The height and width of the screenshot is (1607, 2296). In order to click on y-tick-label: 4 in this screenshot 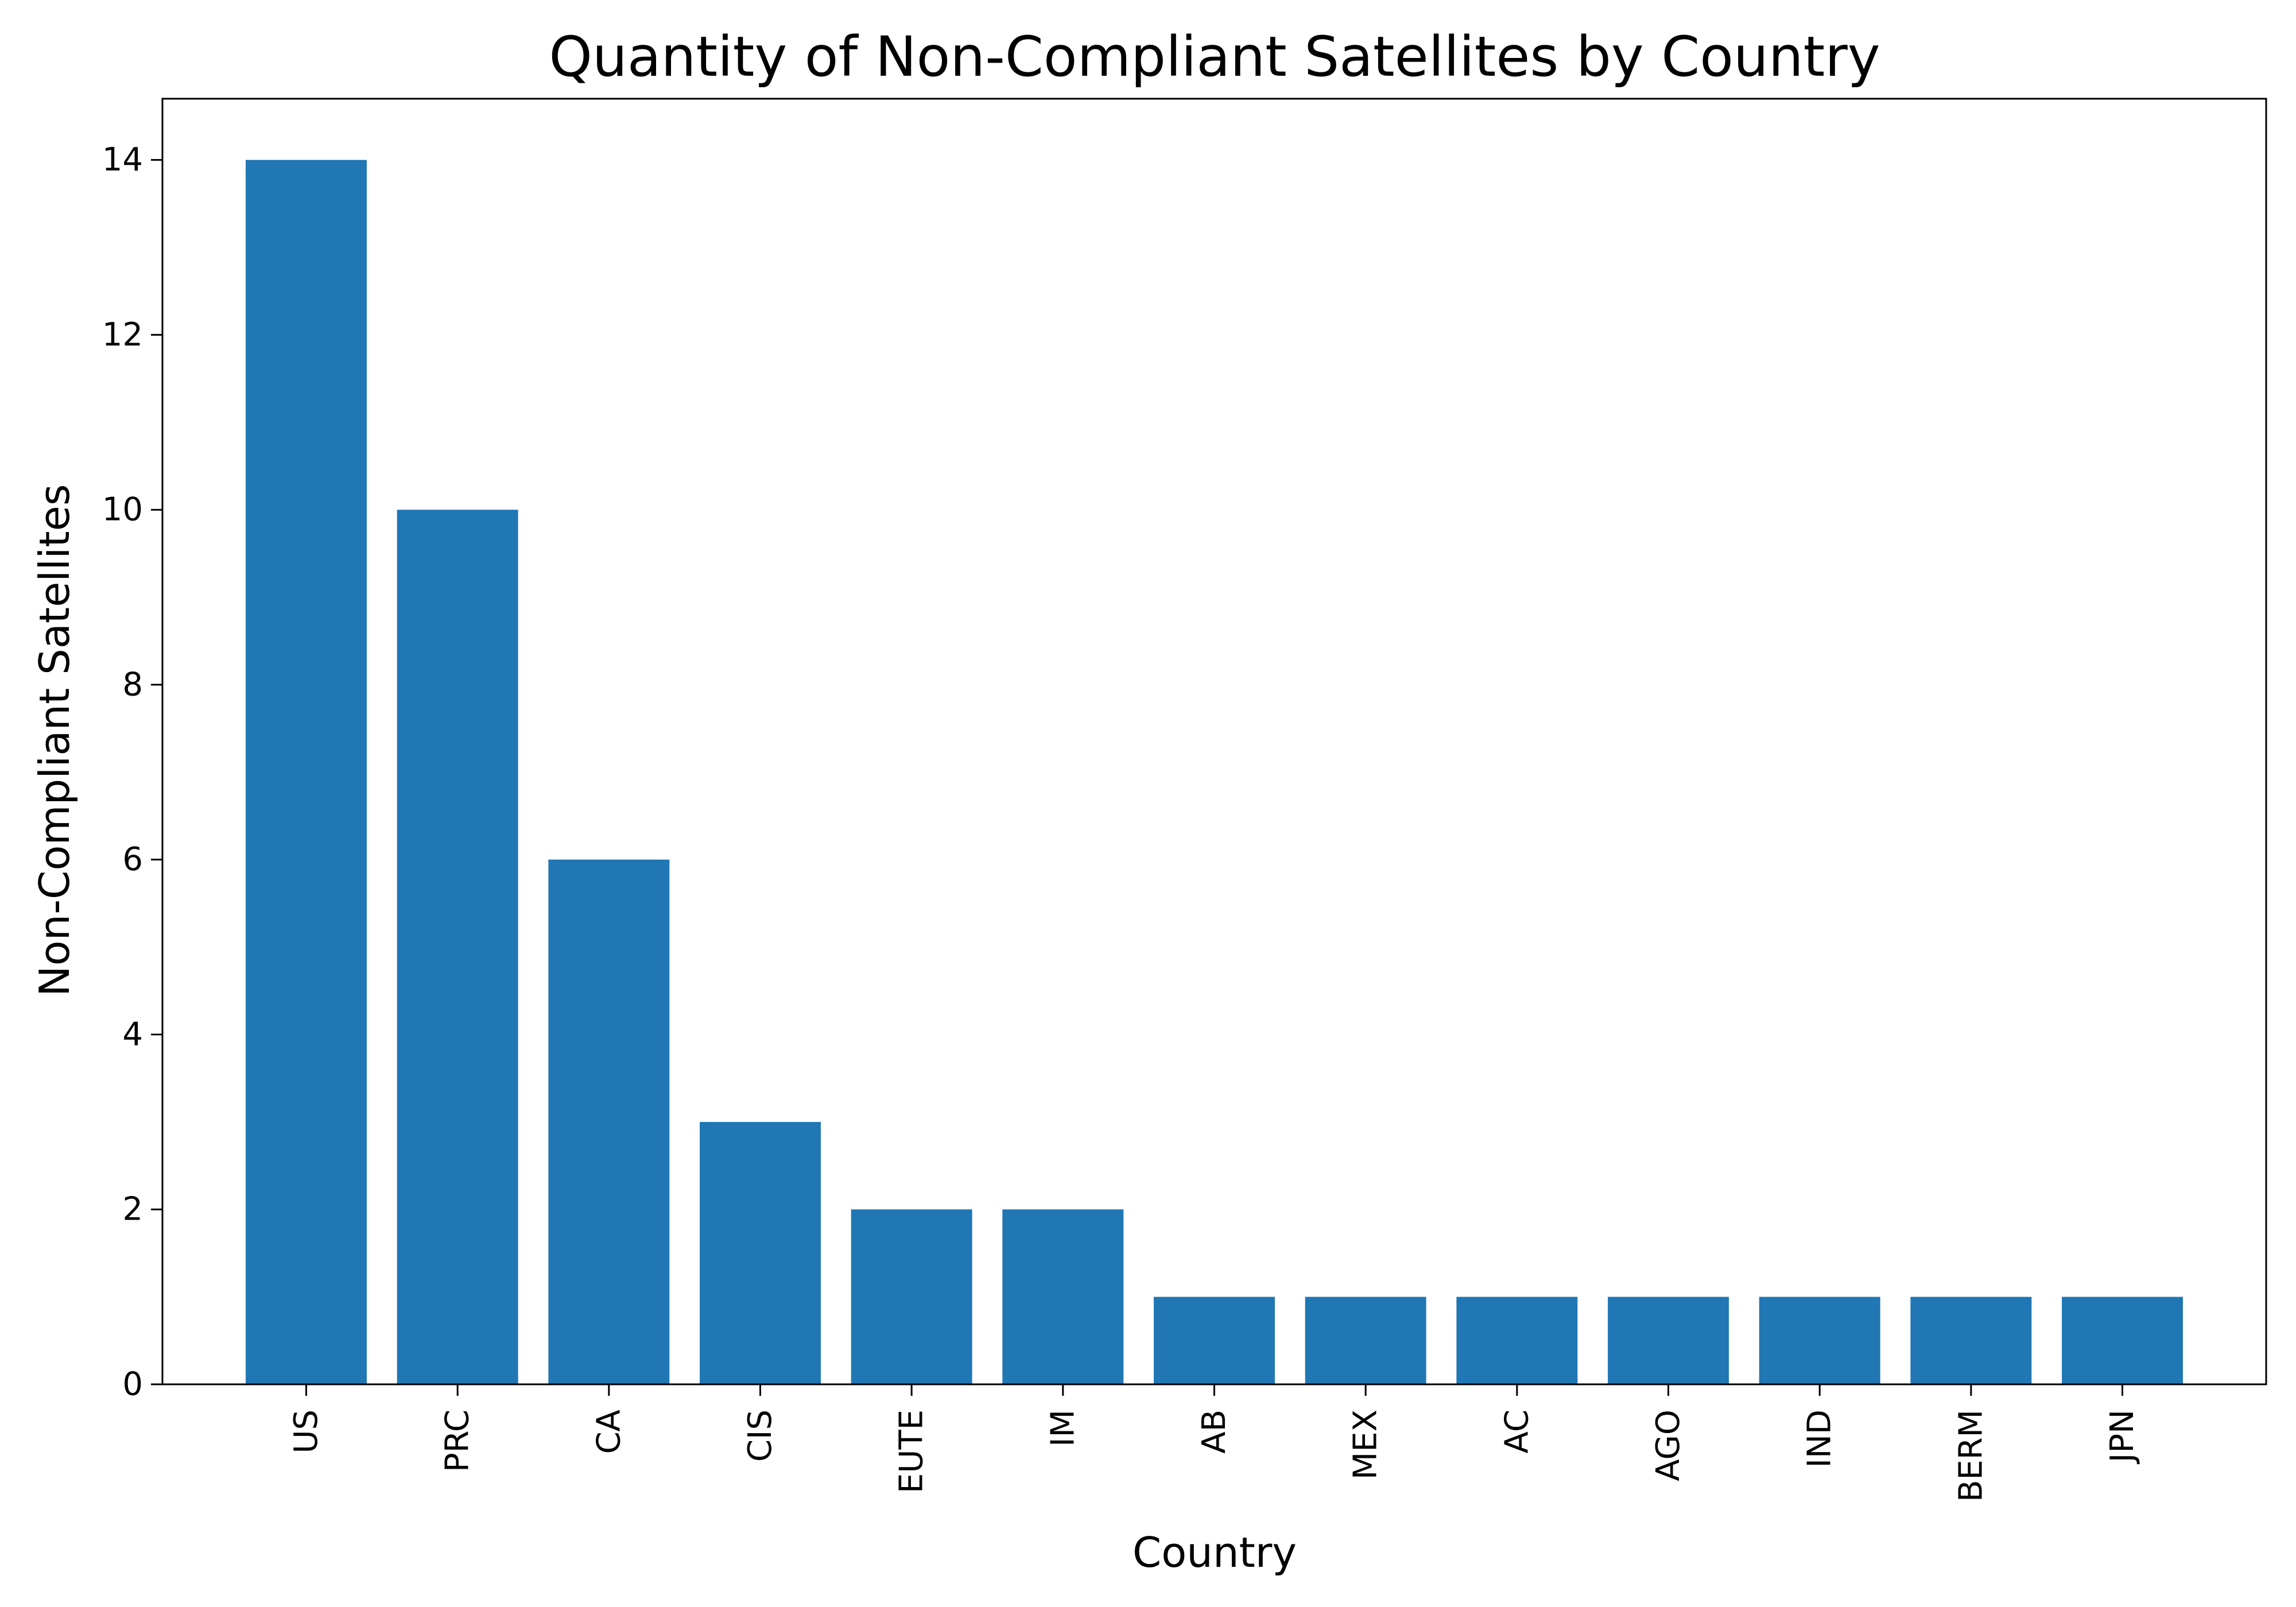, I will do `click(132, 1034)`.